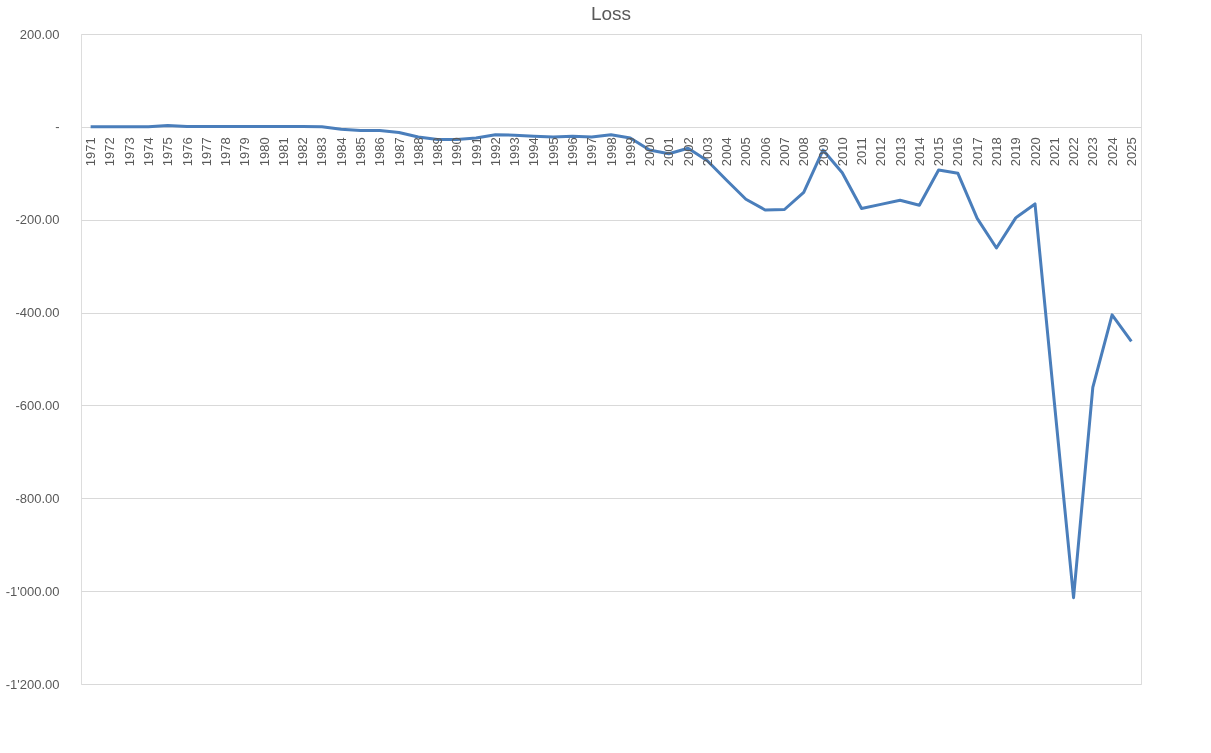  I want to click on x-tick-label: 1999, so click(630, 152).